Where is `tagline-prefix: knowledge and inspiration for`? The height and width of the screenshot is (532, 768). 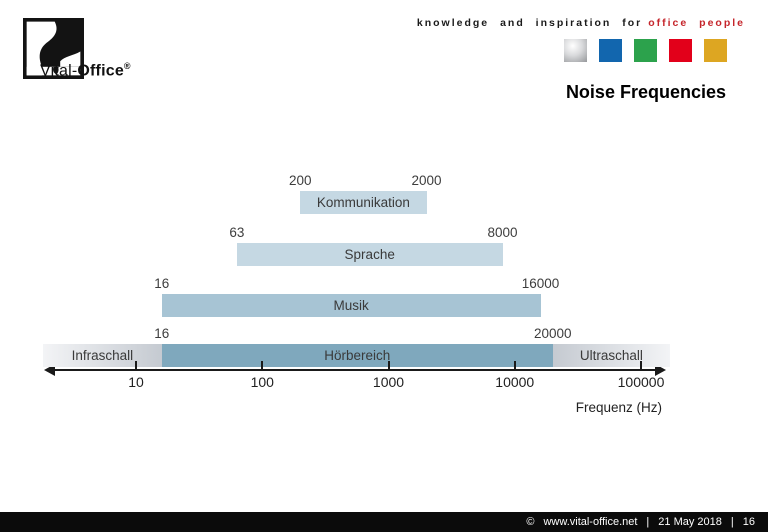
tagline-prefix: knowledge and inspiration for is located at coordinates (529, 23).